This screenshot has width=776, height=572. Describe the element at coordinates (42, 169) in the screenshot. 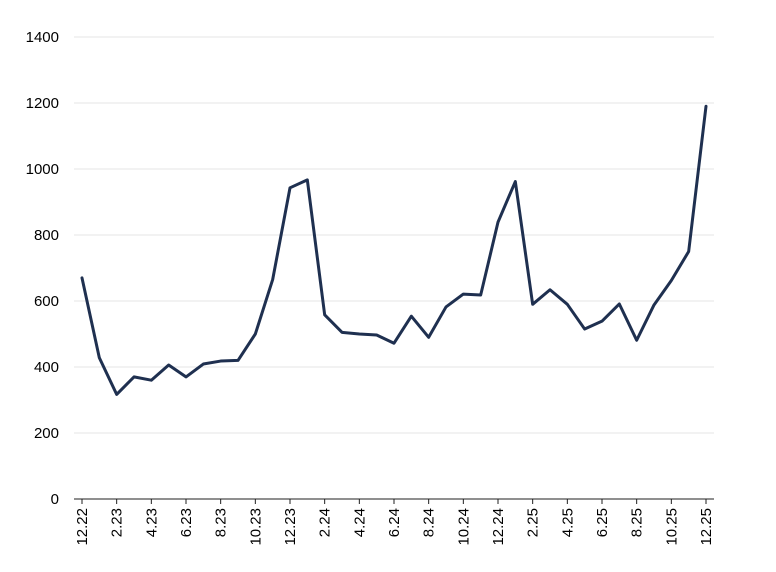

I see `y-tick-label: 1000` at that location.